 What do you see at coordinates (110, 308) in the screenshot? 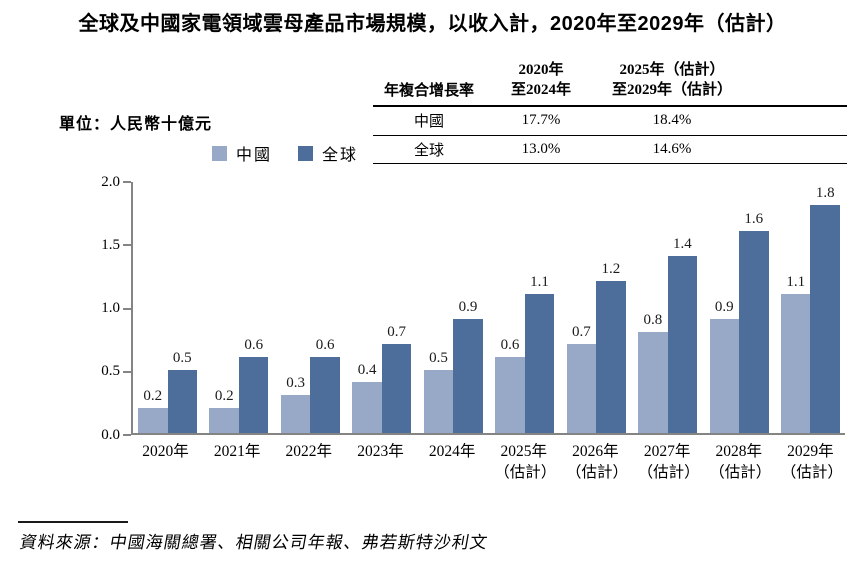
I see `y-axis-tick-label: 1.0` at bounding box center [110, 308].